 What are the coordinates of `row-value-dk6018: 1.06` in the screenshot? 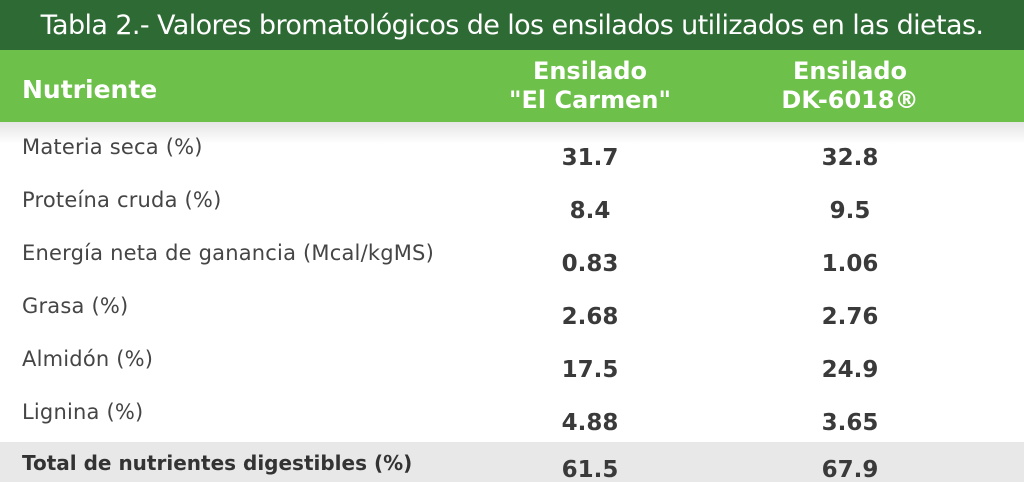 It's located at (850, 264).